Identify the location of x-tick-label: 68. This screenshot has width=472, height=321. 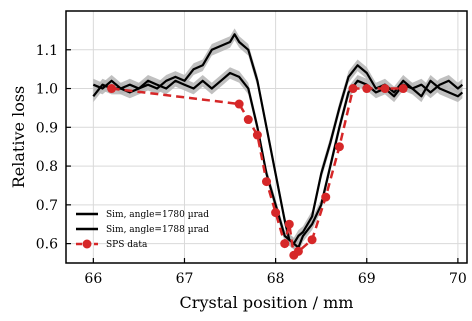
(276, 279).